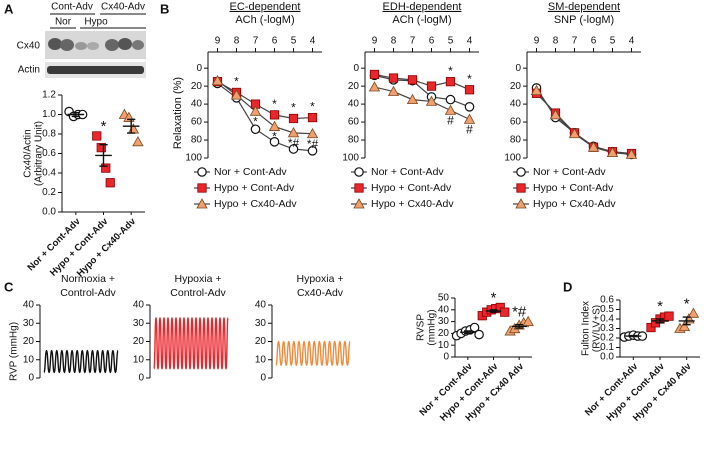 The width and height of the screenshot is (709, 470). What do you see at coordinates (607, 338) in the screenshot?
I see `y-tick-label: 0.2` at bounding box center [607, 338].